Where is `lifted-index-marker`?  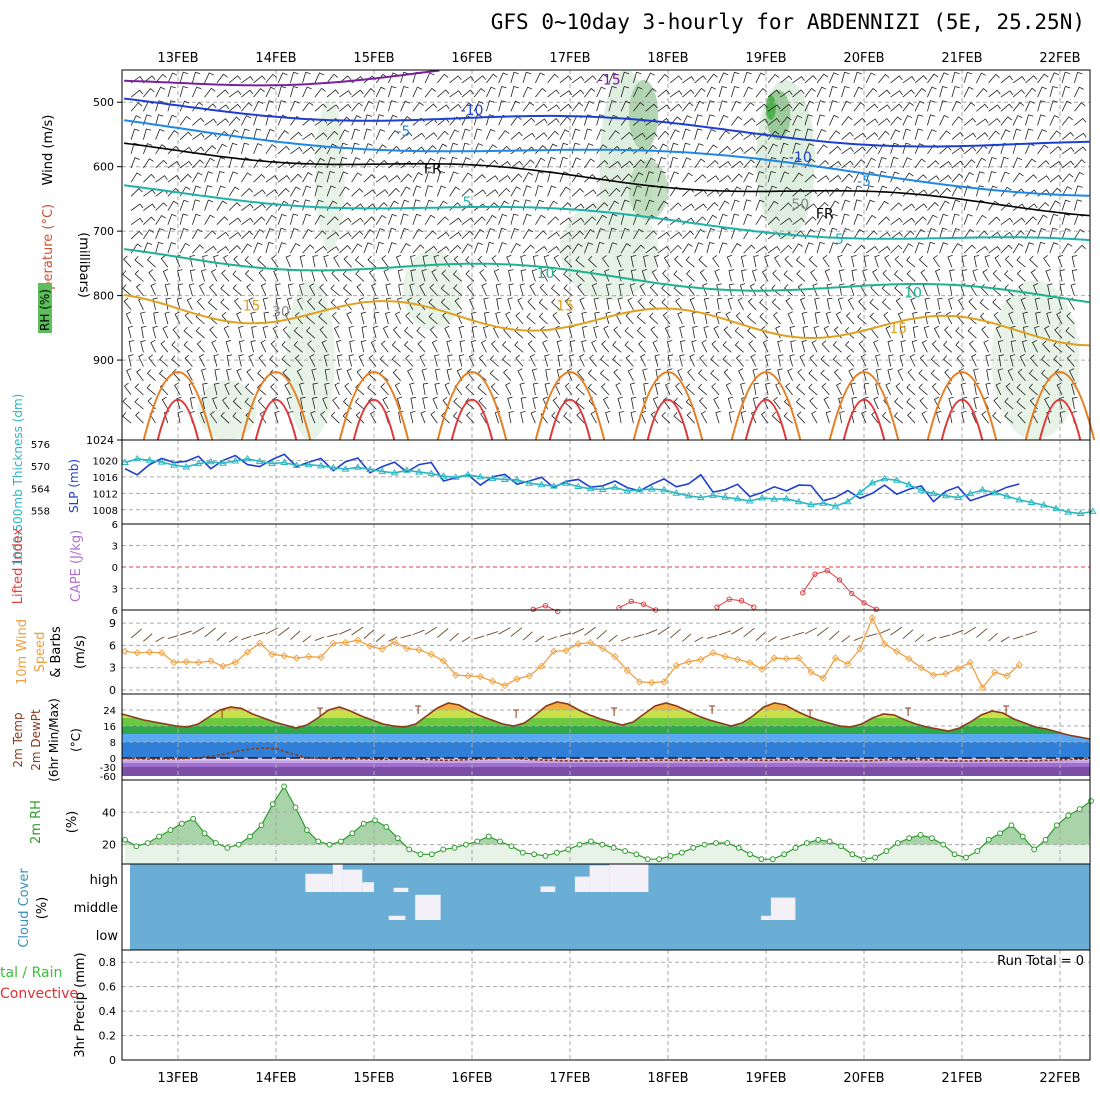 lifted-index-marker is located at coordinates (558, 611).